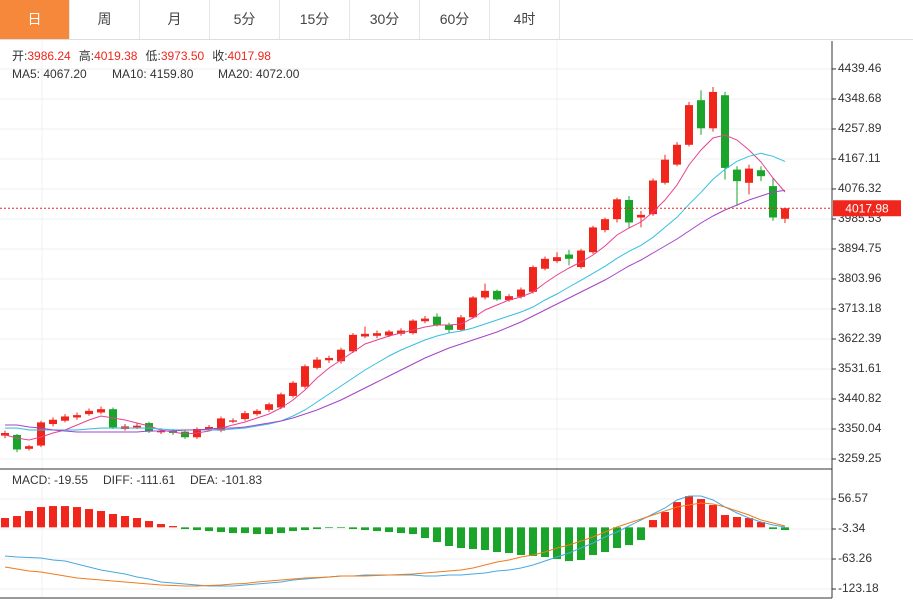 The width and height of the screenshot is (913, 601). What do you see at coordinates (116, 56) in the screenshot?
I see `ohlc-value: 4019.38` at bounding box center [116, 56].